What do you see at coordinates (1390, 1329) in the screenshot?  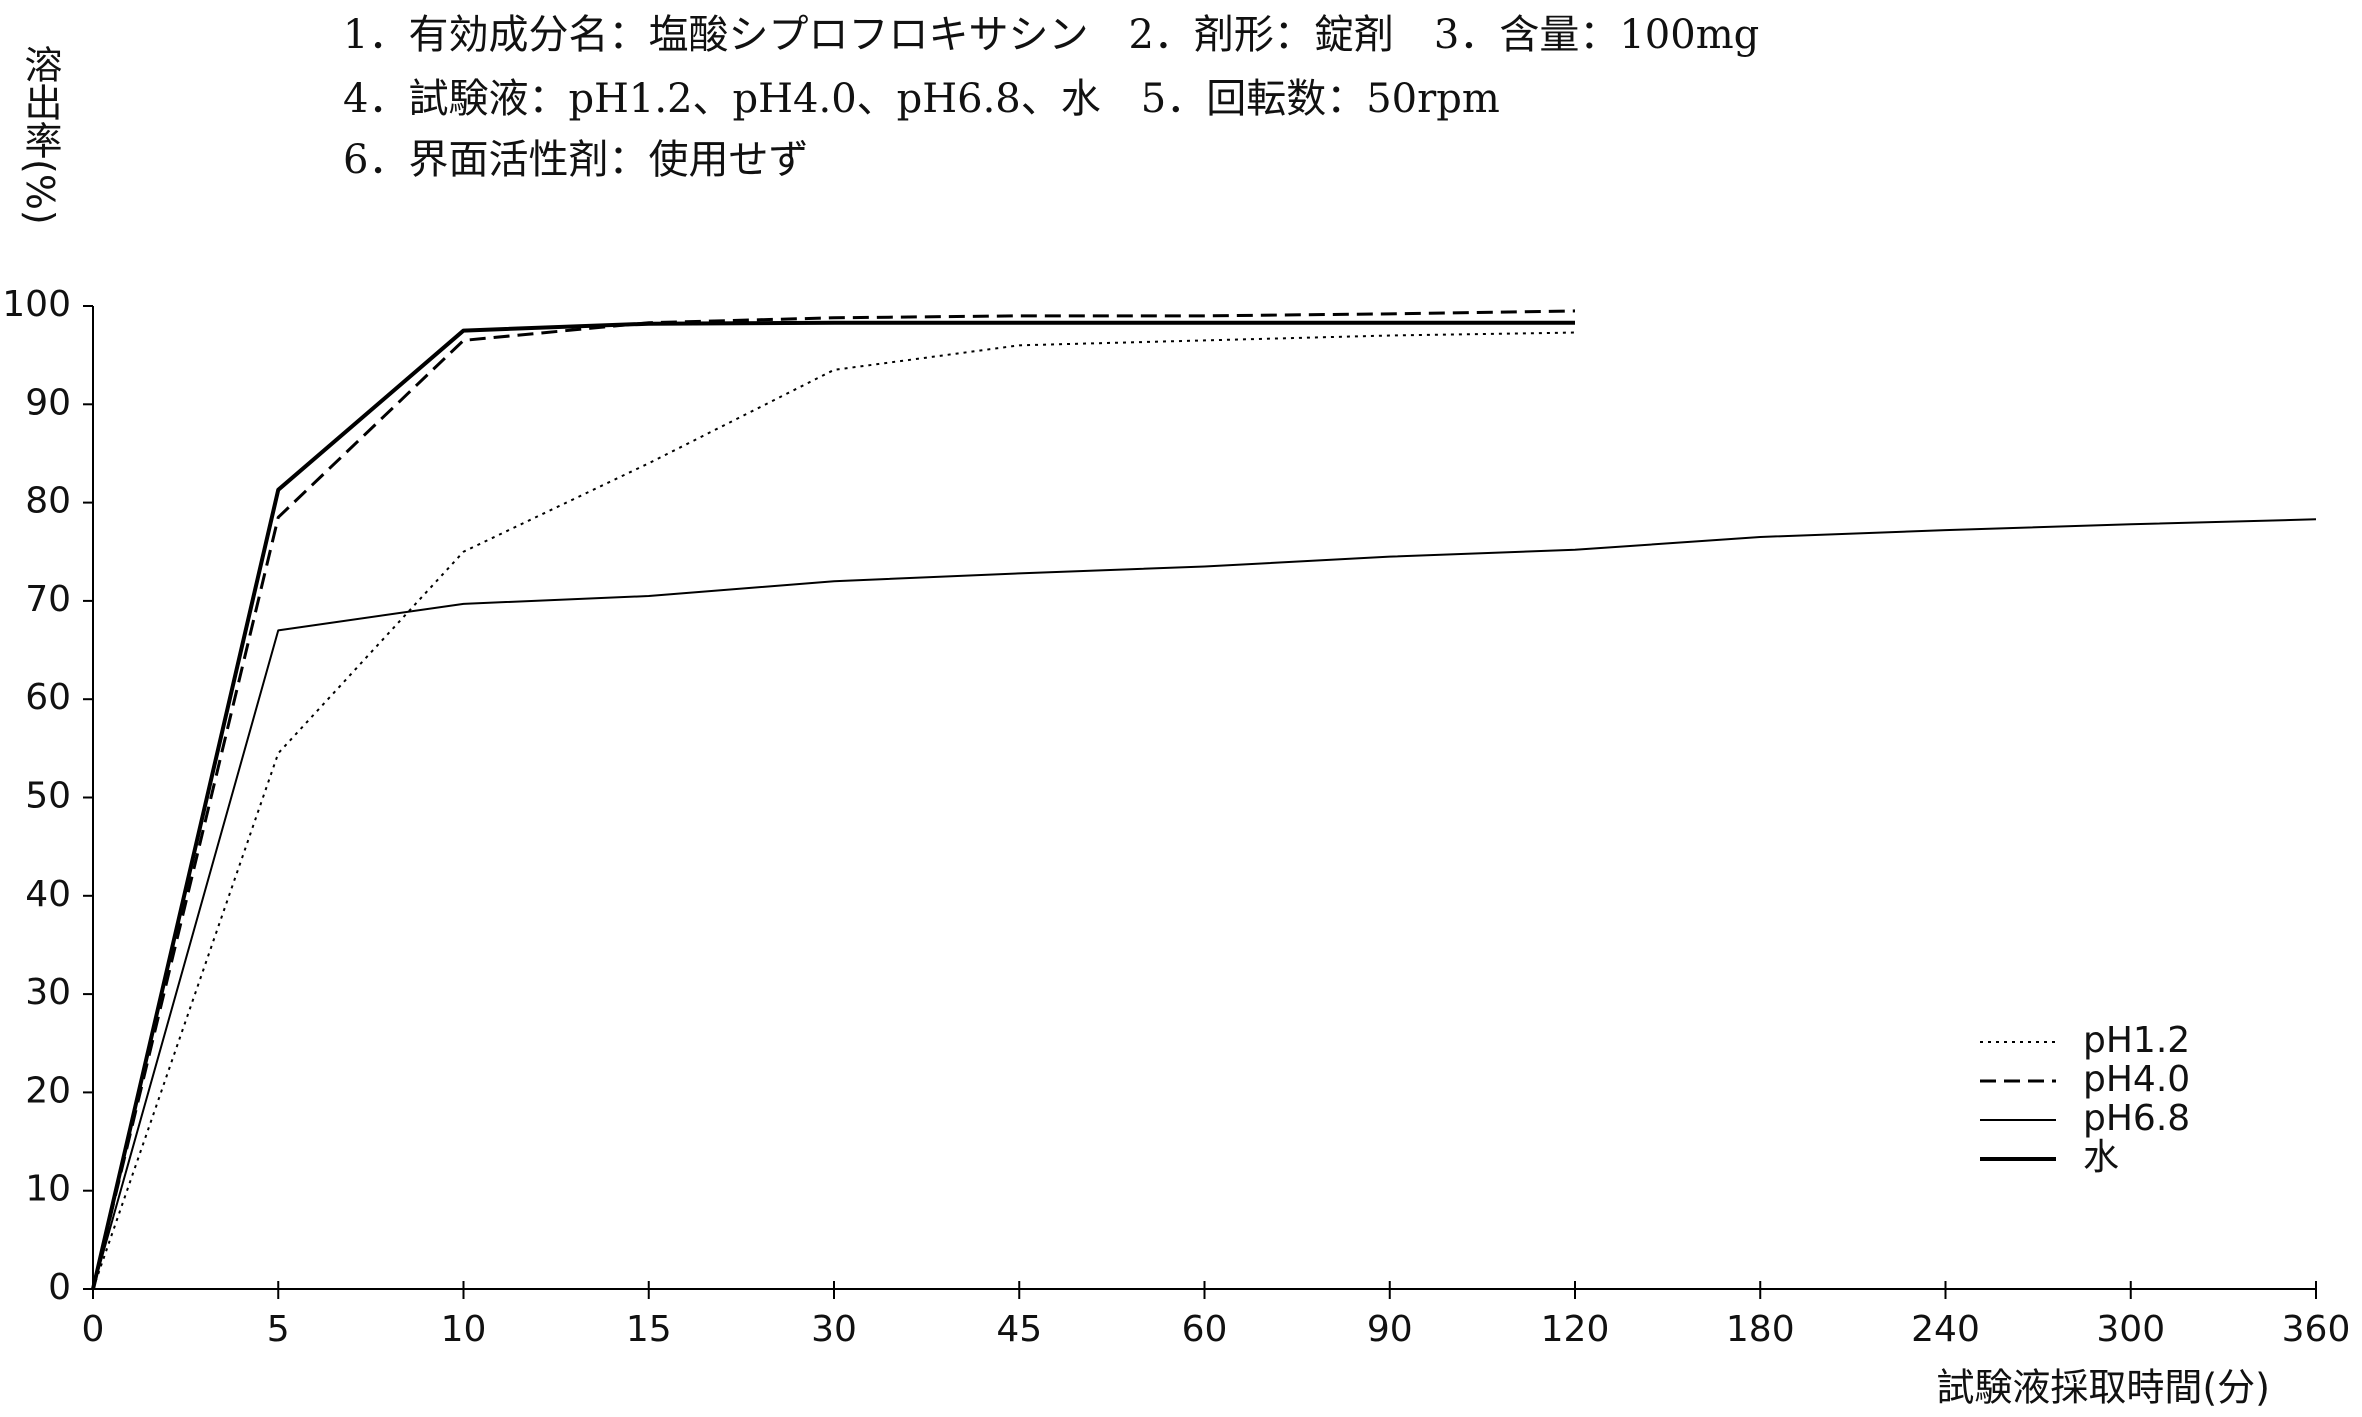 I see `x-tick-label: 90` at bounding box center [1390, 1329].